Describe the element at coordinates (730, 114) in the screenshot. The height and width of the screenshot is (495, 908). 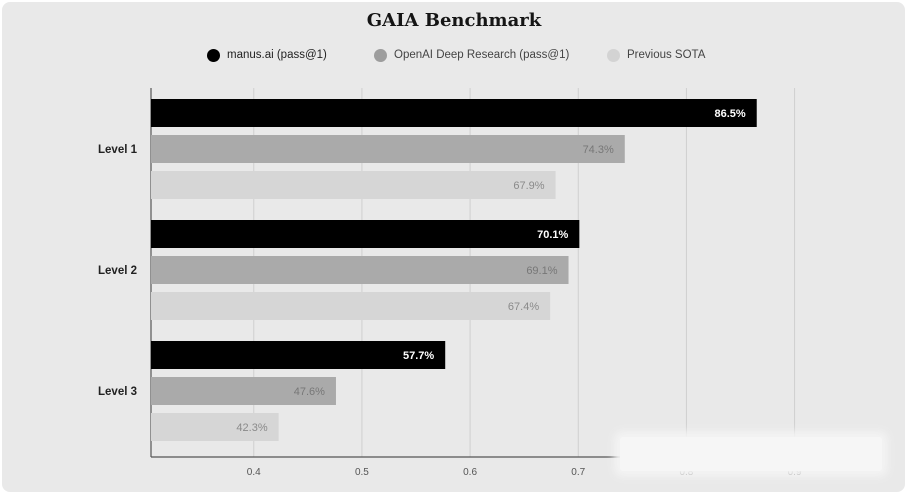
I see `data-label-s0-level-1: 86.5%` at that location.